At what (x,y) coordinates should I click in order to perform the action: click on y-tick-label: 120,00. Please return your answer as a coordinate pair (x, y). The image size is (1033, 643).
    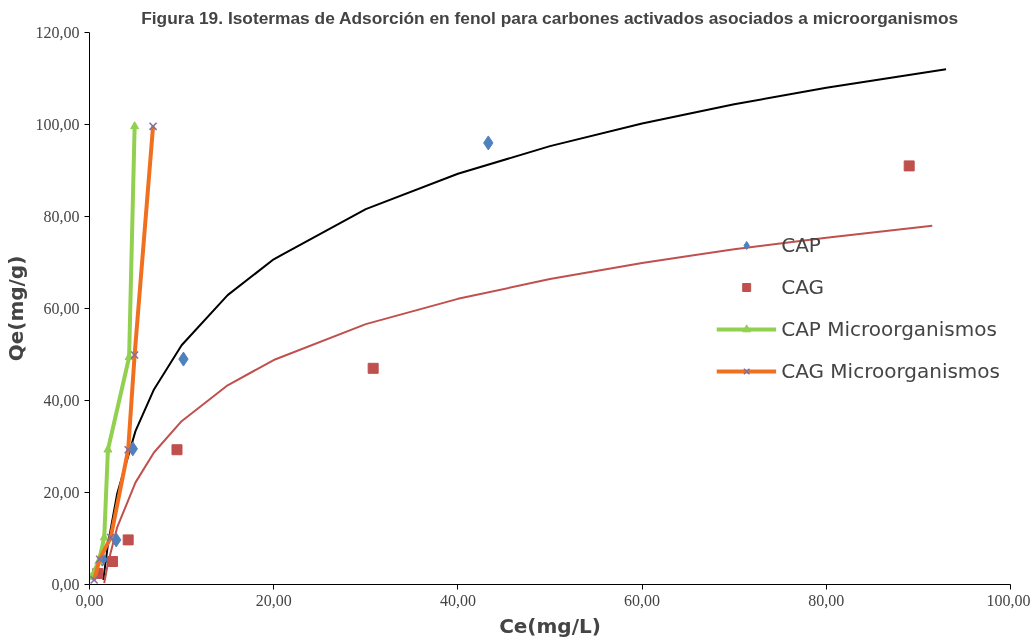
    Looking at the image, I should click on (57, 32).